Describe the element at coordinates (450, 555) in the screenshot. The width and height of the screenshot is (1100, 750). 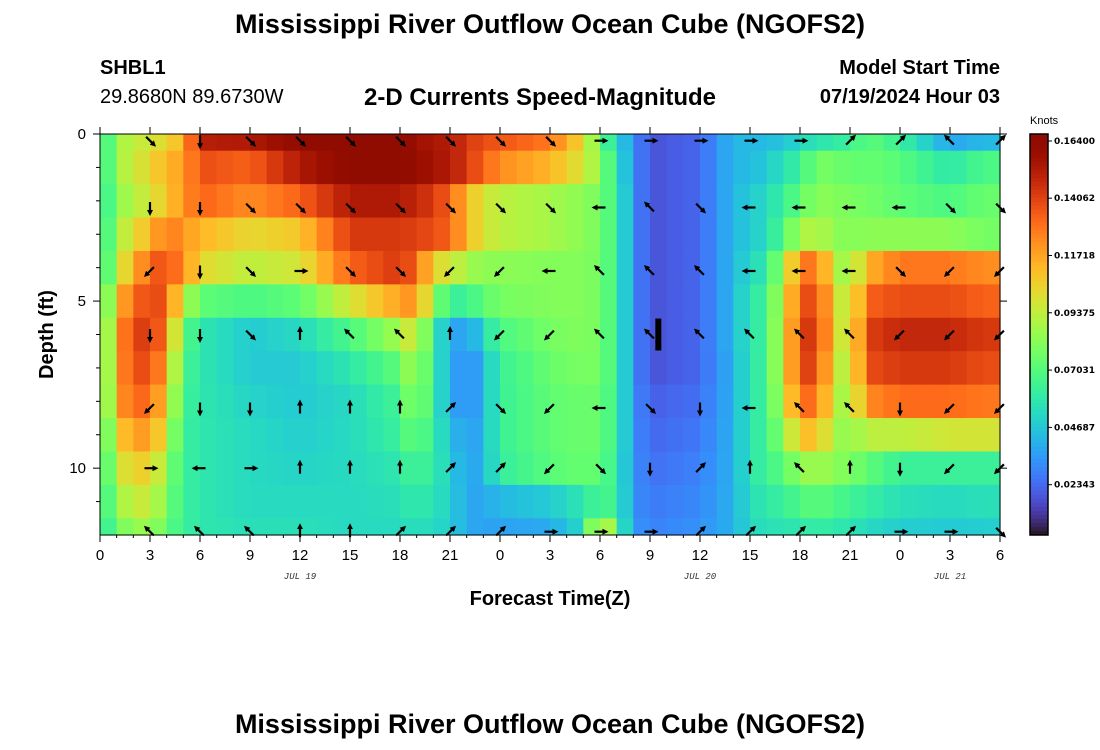
I see `x-tick-label: 21` at that location.